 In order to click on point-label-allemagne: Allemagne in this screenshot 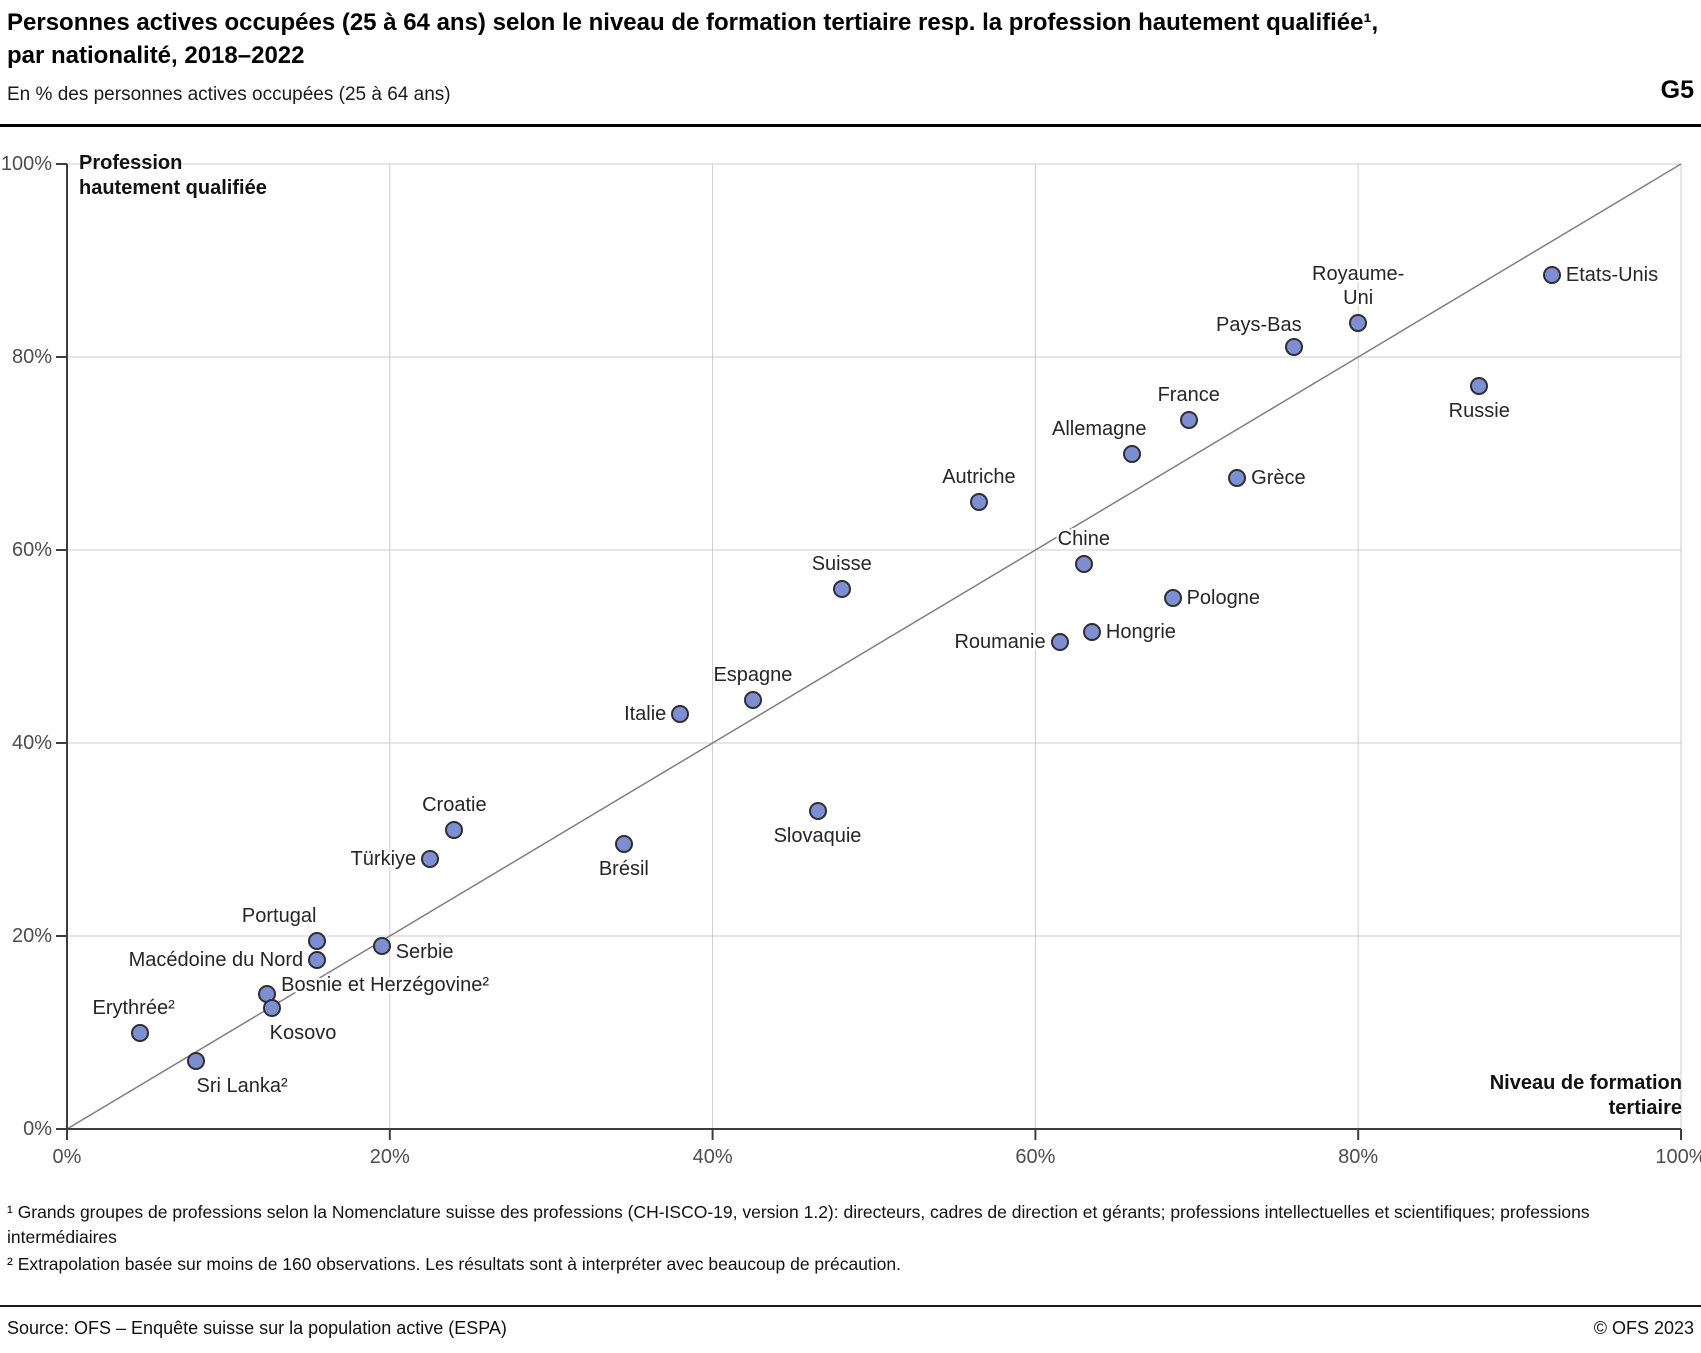, I will do `click(1099, 428)`.